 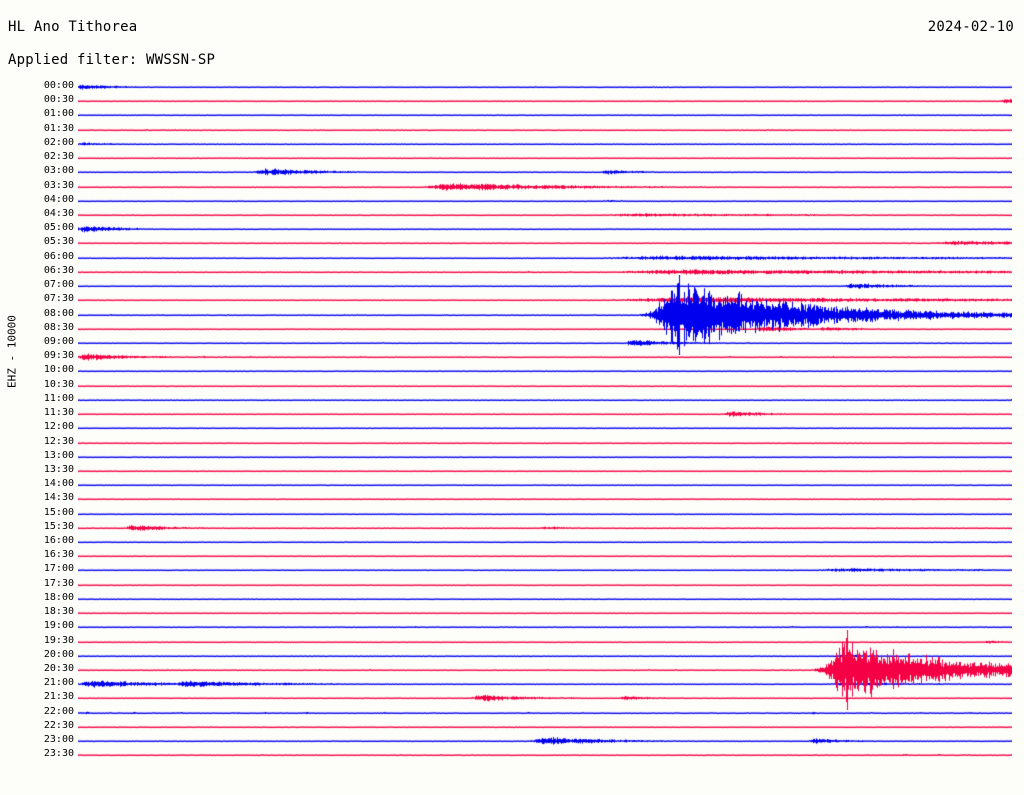 What do you see at coordinates (73, 27) in the screenshot?
I see `station-title: HL Ano Tithorea` at bounding box center [73, 27].